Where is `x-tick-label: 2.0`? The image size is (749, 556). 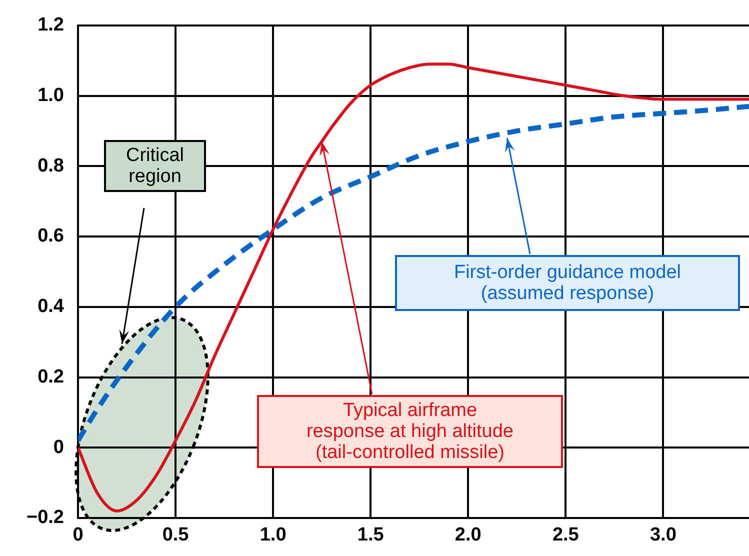
x-tick-label: 2.0 is located at coordinates (468, 535).